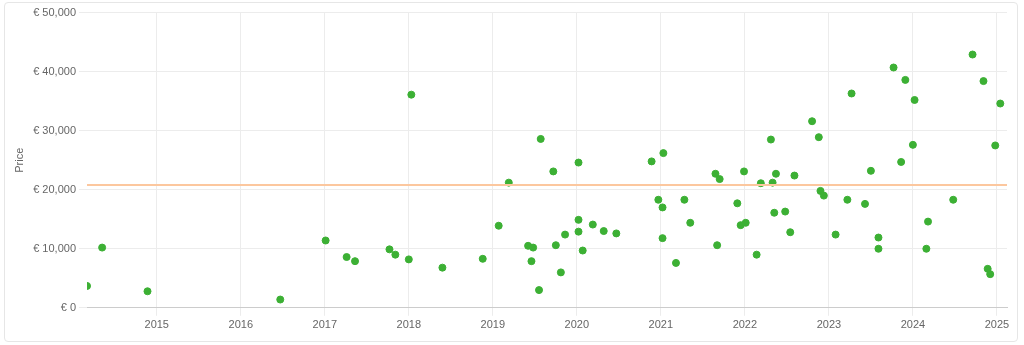 The image size is (1024, 345). I want to click on x-tick-label: 2025, so click(997, 324).